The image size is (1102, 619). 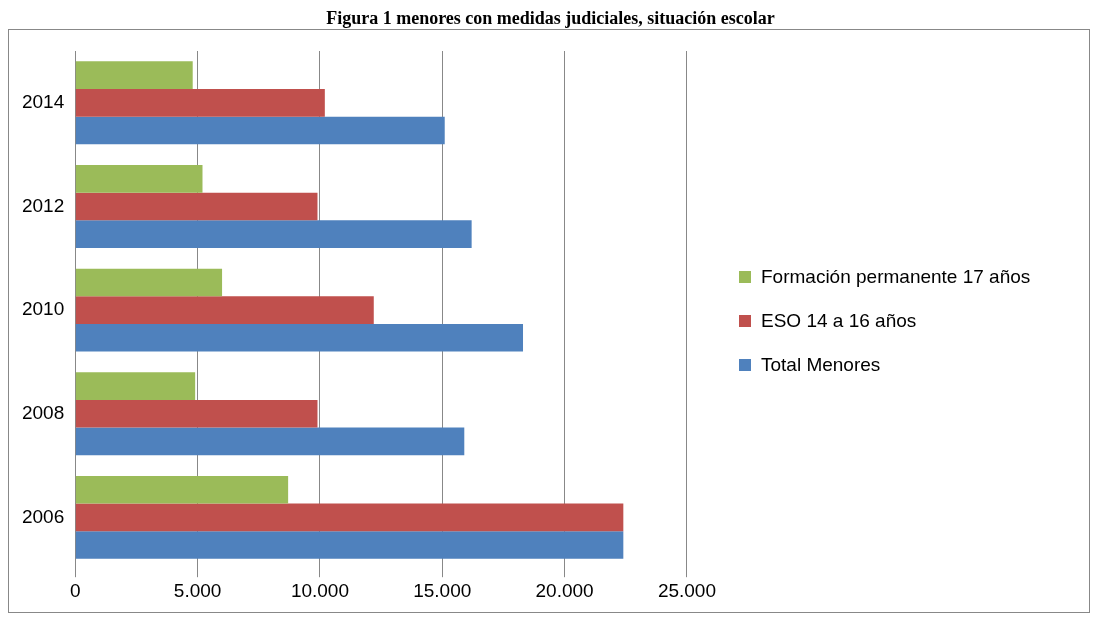 What do you see at coordinates (43, 205) in the screenshot?
I see `y-tick-label: 2012` at bounding box center [43, 205].